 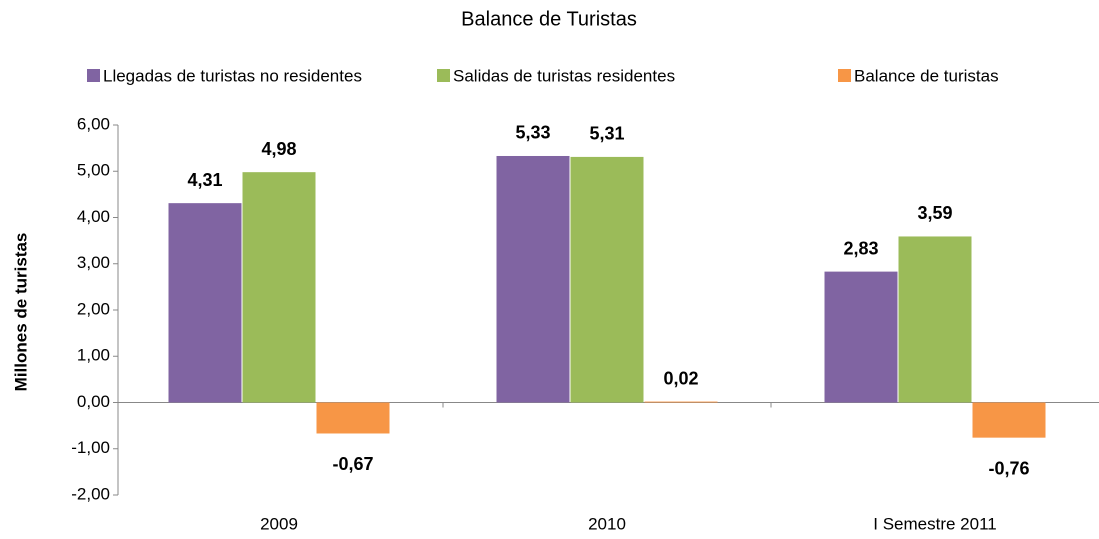 I want to click on y-tick-label: -2,00, so click(x=90, y=493).